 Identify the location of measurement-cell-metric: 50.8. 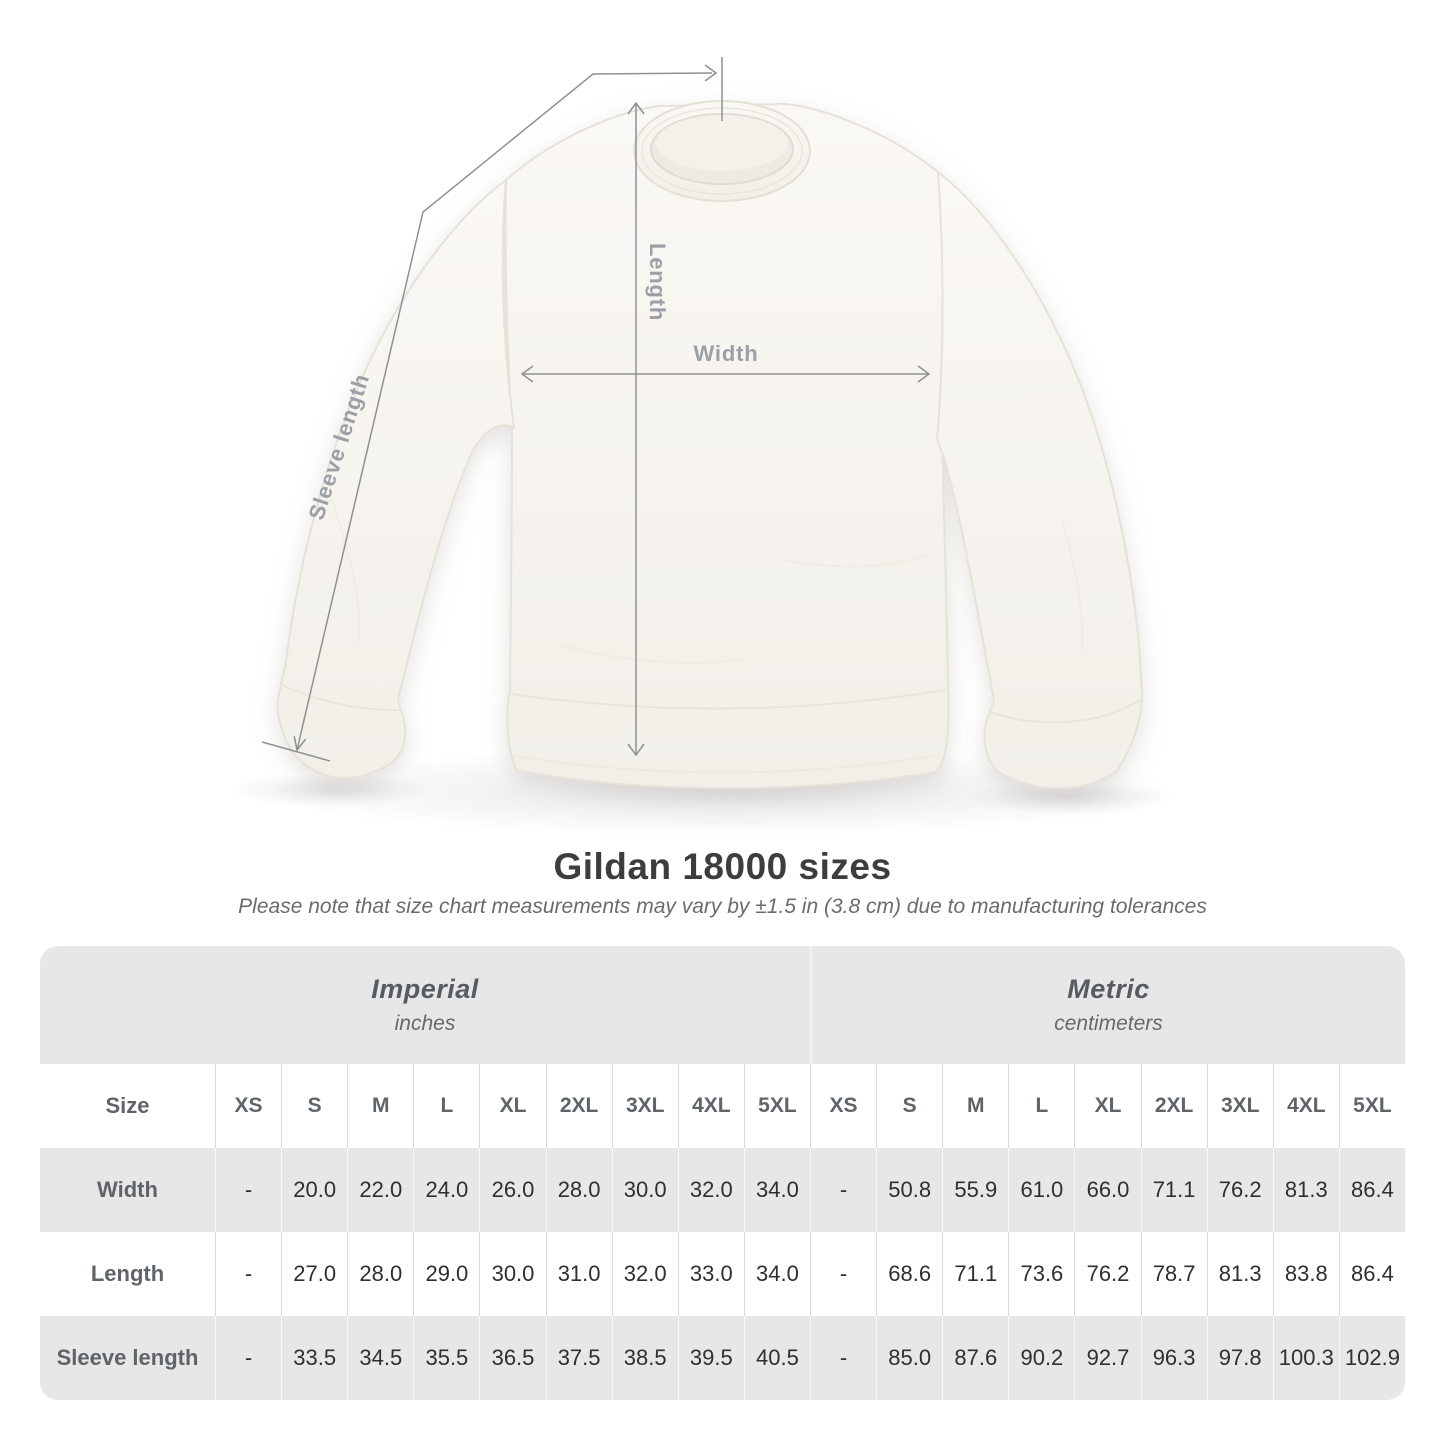
(909, 1190).